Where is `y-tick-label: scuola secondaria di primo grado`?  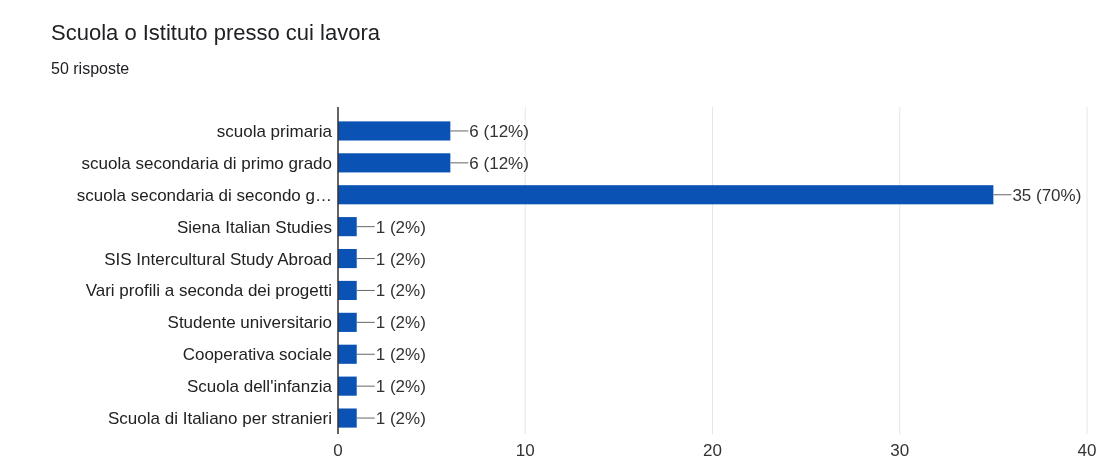 y-tick-label: scuola secondaria di primo grado is located at coordinates (206, 163).